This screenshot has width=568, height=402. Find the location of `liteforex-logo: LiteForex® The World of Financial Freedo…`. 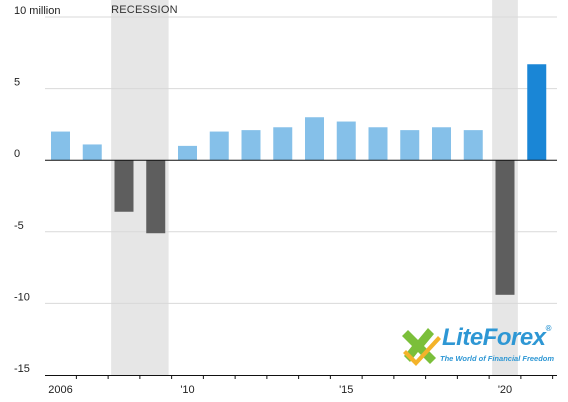

liteforex-logo: LiteForex® The World of Financial Freedo… is located at coordinates (481, 346).